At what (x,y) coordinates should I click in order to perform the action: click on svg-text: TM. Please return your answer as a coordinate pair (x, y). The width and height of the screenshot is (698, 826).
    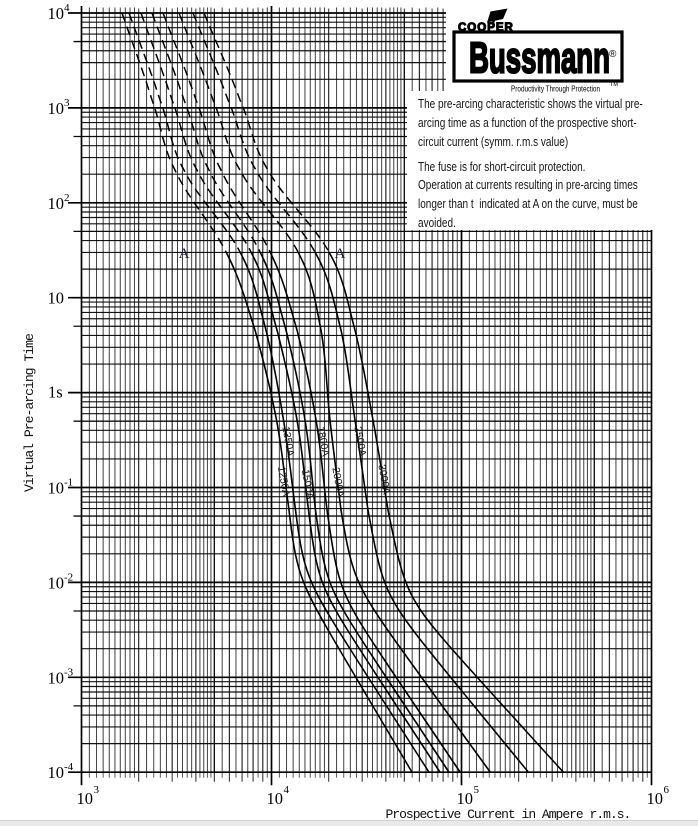
    Looking at the image, I should click on (614, 85).